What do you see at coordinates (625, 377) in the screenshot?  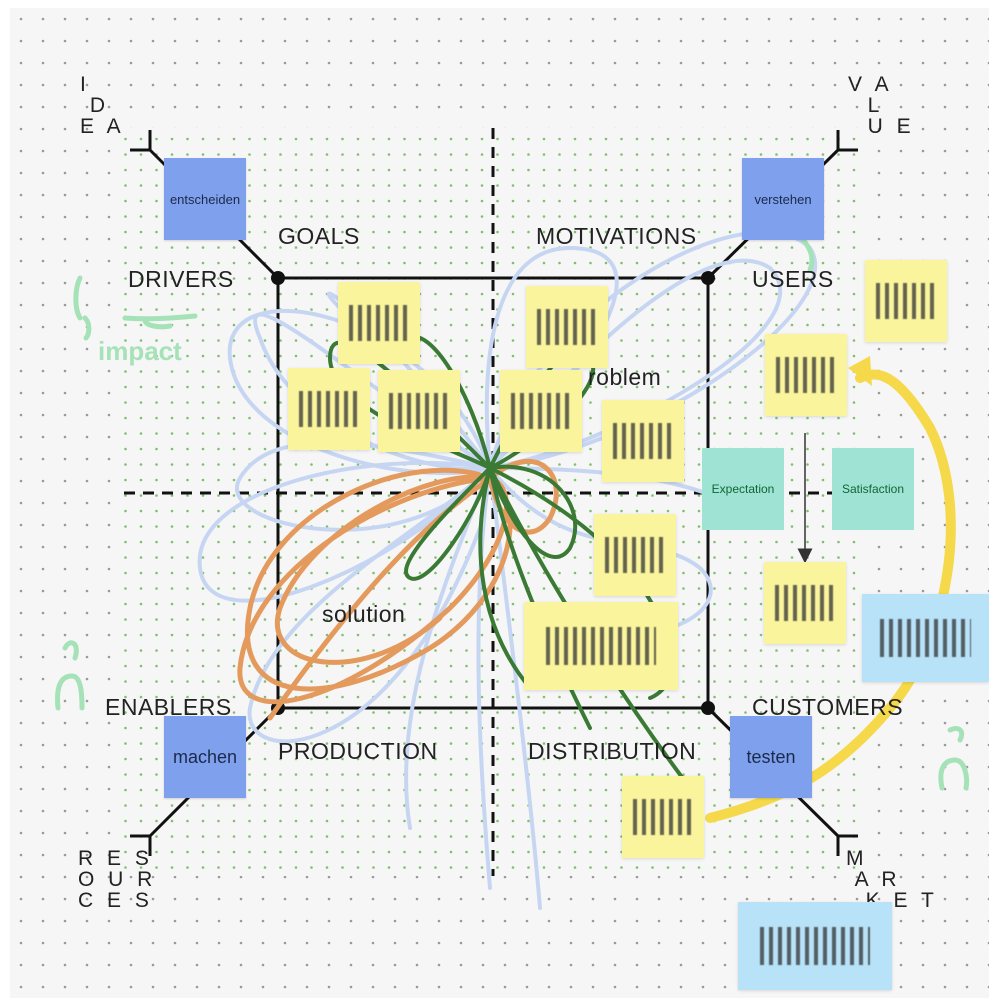 I see `label-problem: roblem` at bounding box center [625, 377].